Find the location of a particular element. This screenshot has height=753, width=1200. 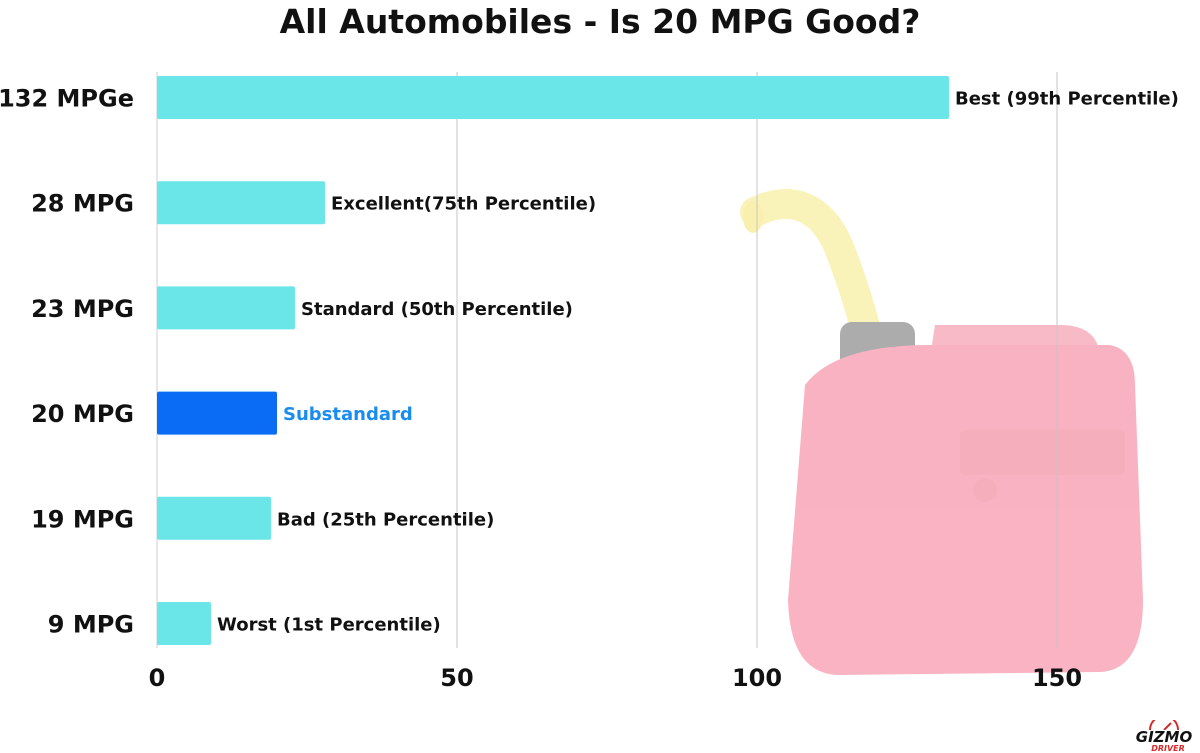

category-label: 9 MPG is located at coordinates (91, 625).